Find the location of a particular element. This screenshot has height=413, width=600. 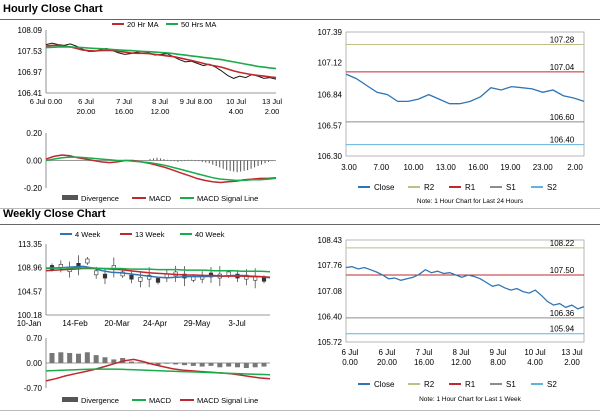

hourly-macd-legend-macd: MACD is located at coordinates (160, 198).